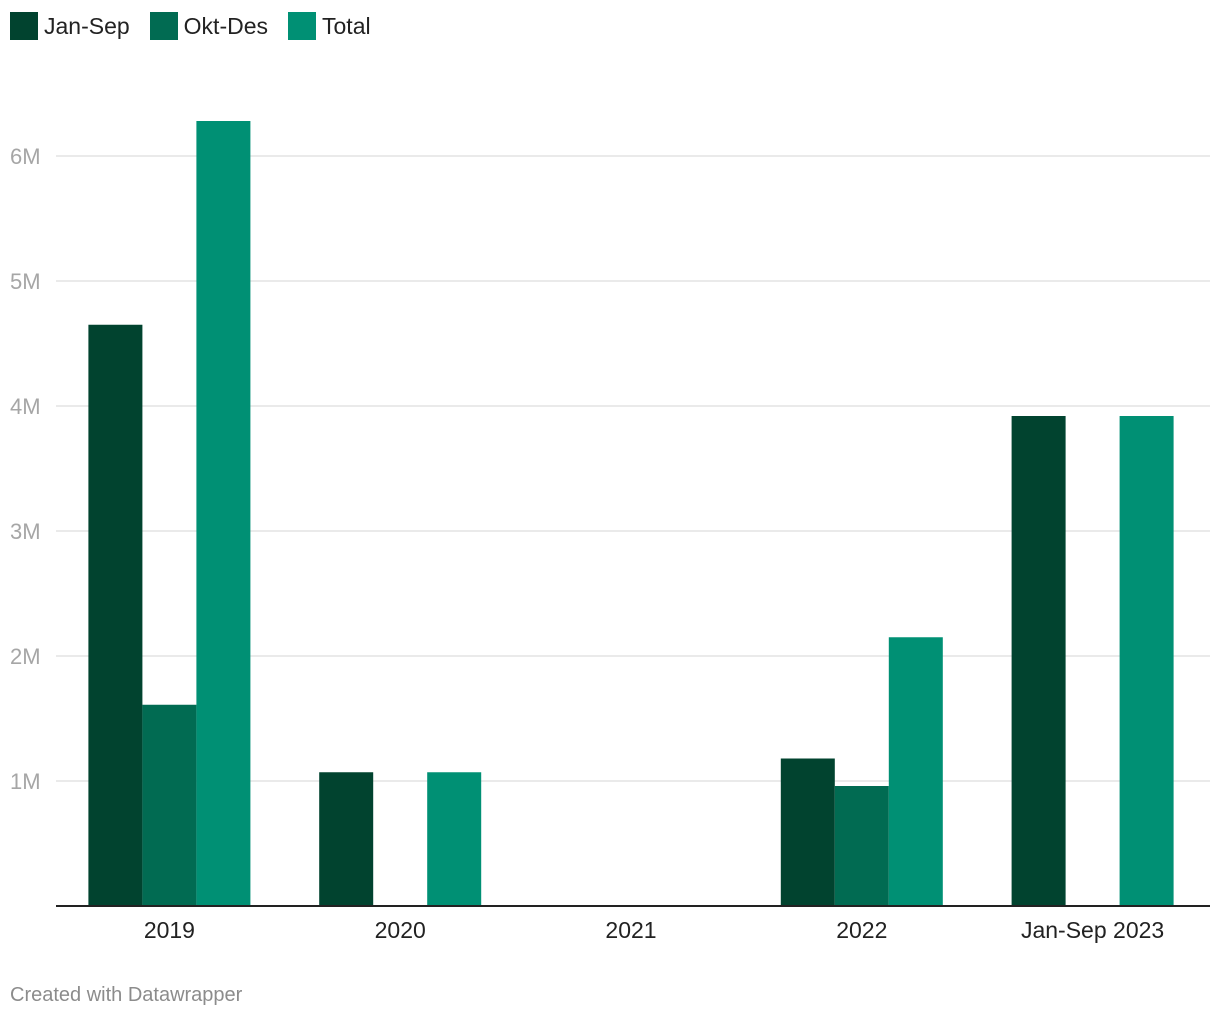 The height and width of the screenshot is (1020, 1220). Describe the element at coordinates (630, 930) in the screenshot. I see `x-tick-label-2021: 2021` at that location.